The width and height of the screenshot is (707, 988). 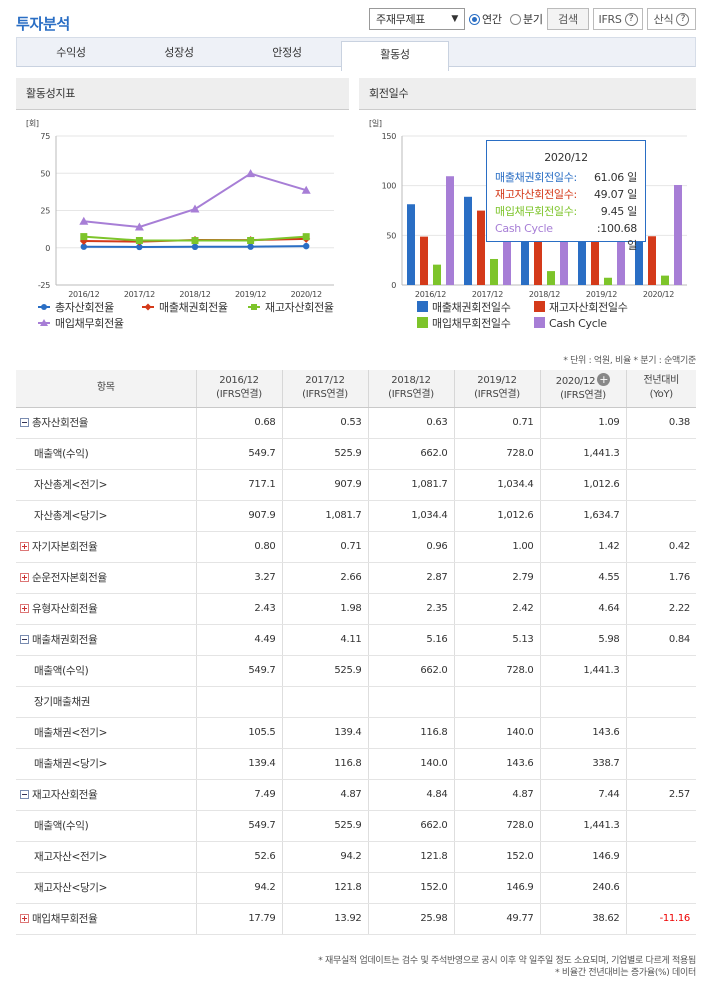 I want to click on tooltip-label: Cash Cycle, so click(x=524, y=228).